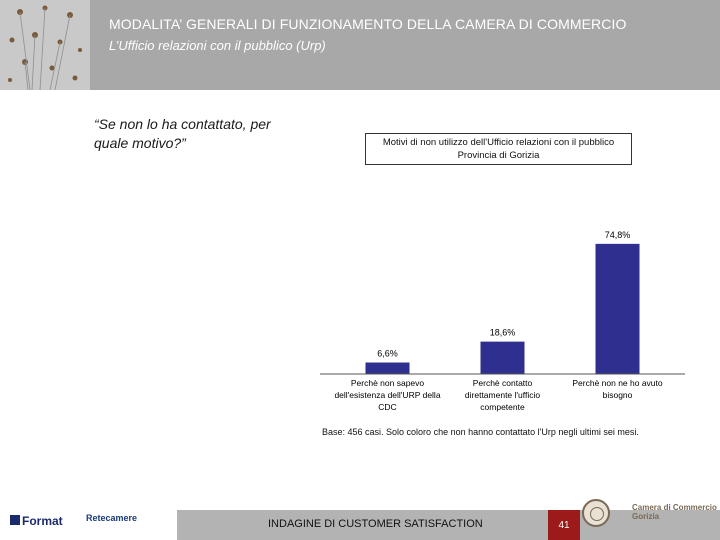 Image resolution: width=720 pixels, height=540 pixels. Describe the element at coordinates (45, 45) in the screenshot. I see `decorative-flowers-image` at that location.